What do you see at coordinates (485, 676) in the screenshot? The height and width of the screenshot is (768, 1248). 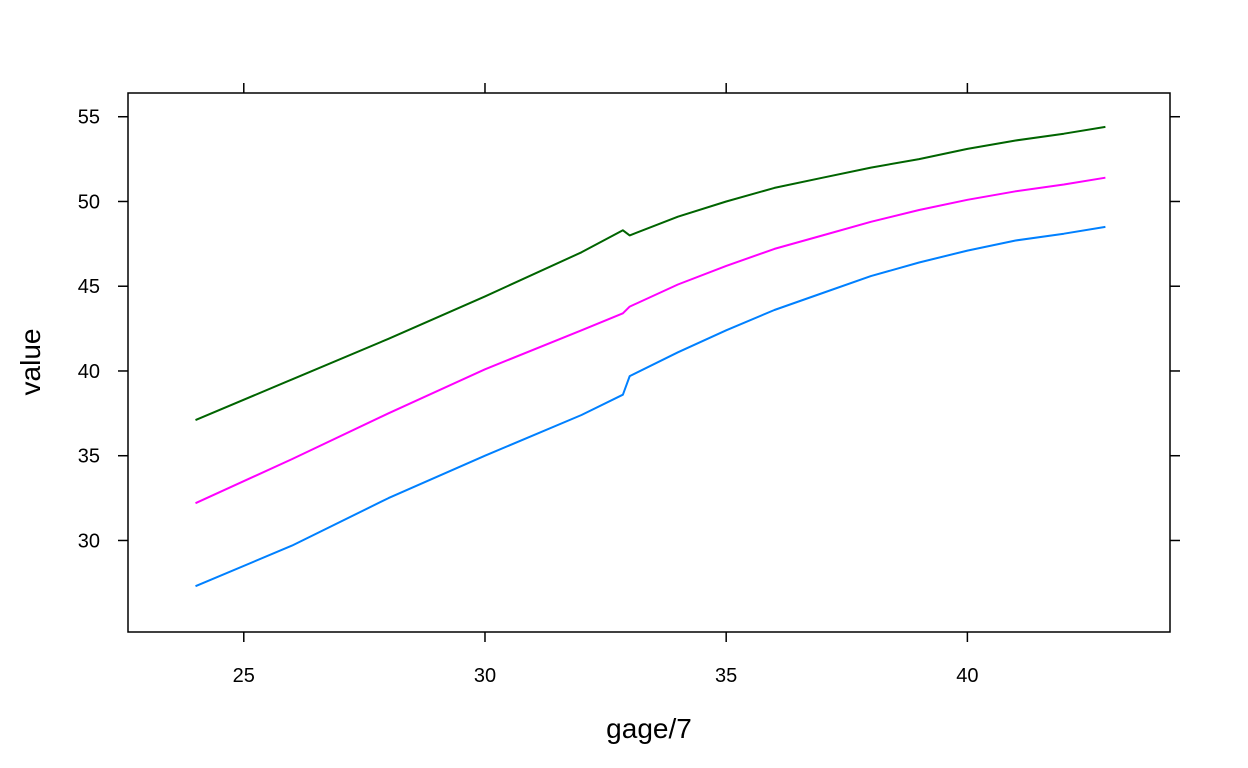 I see `x-tick-label: 30` at bounding box center [485, 676].